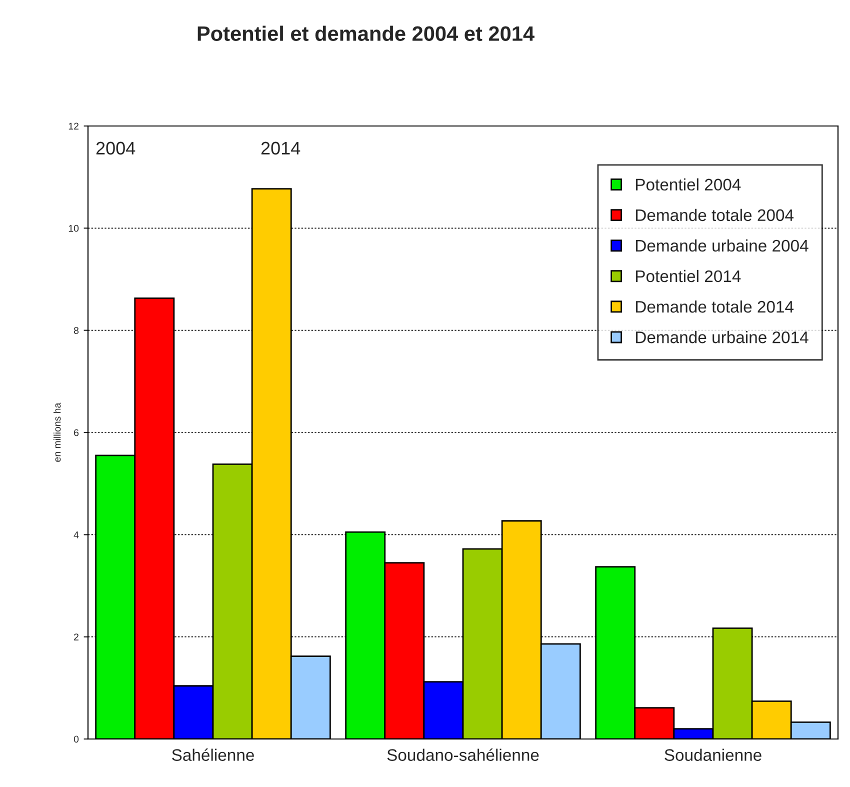  Describe the element at coordinates (116, 148) in the screenshot. I see `annotation: 2004` at that location.